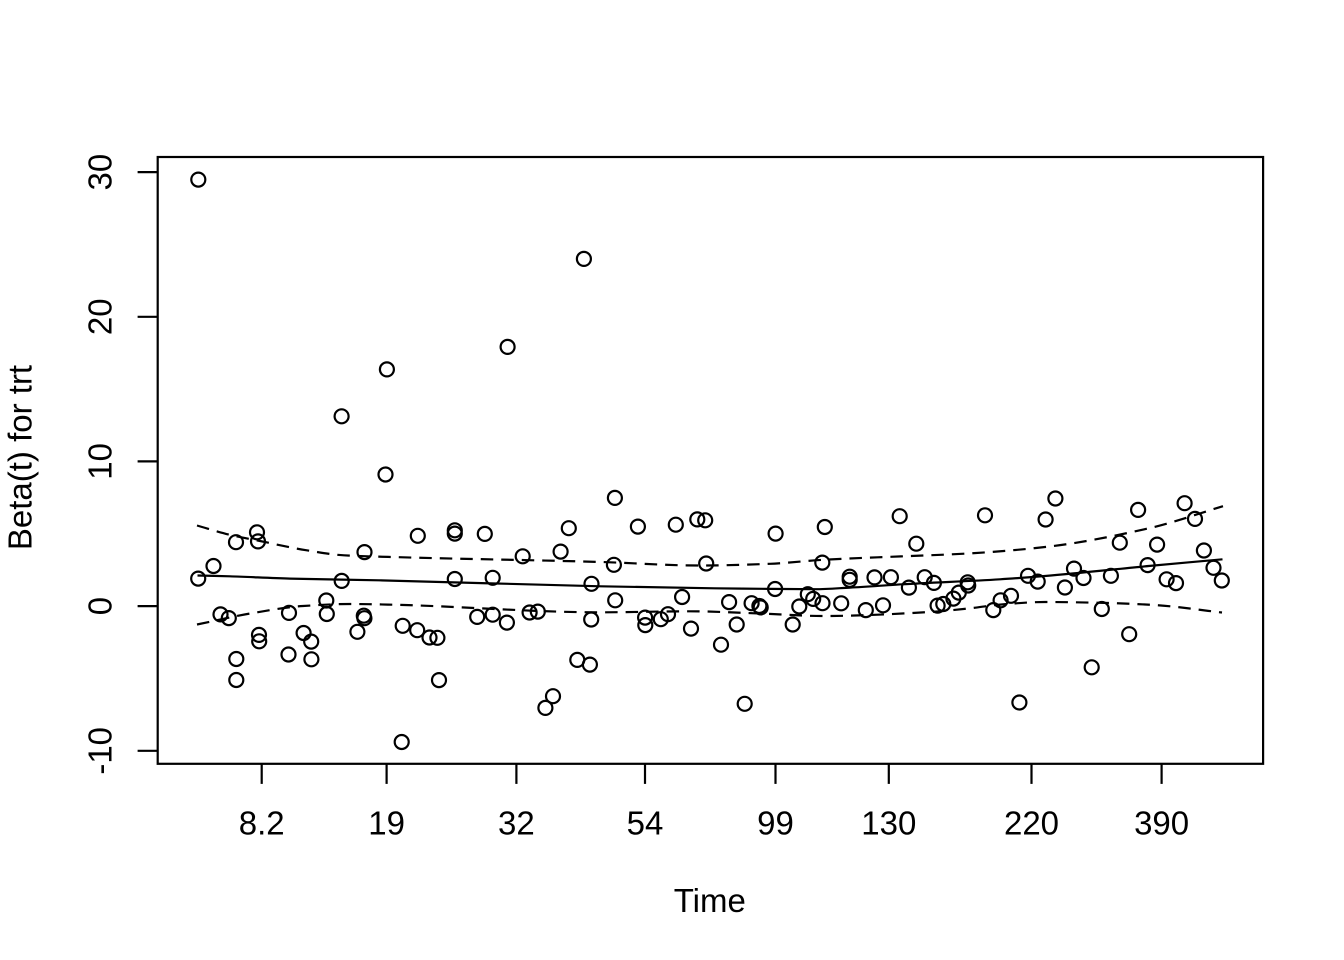  Describe the element at coordinates (1161, 822) in the screenshot. I see `svg-text: 390` at that location.